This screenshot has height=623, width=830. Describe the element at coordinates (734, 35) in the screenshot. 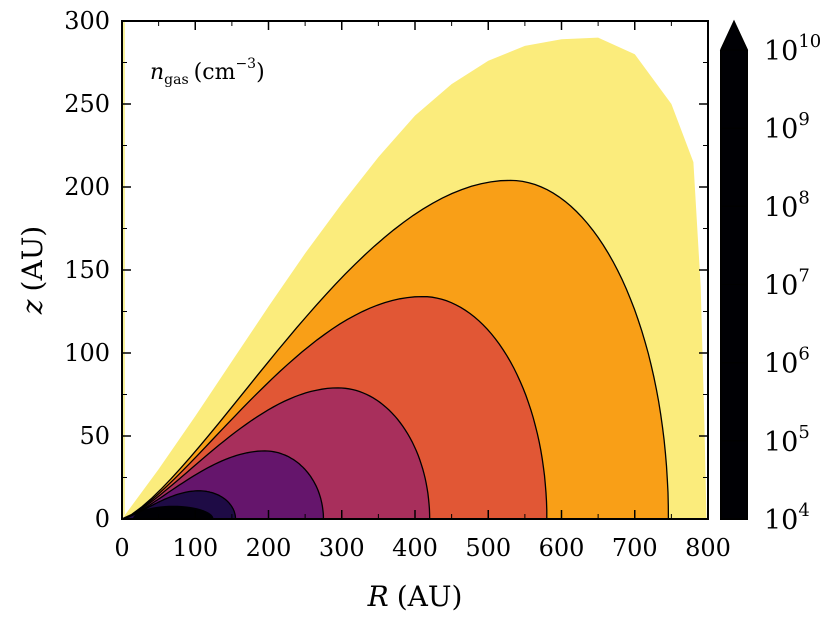

I see `colorbar-extend-arrow` at that location.